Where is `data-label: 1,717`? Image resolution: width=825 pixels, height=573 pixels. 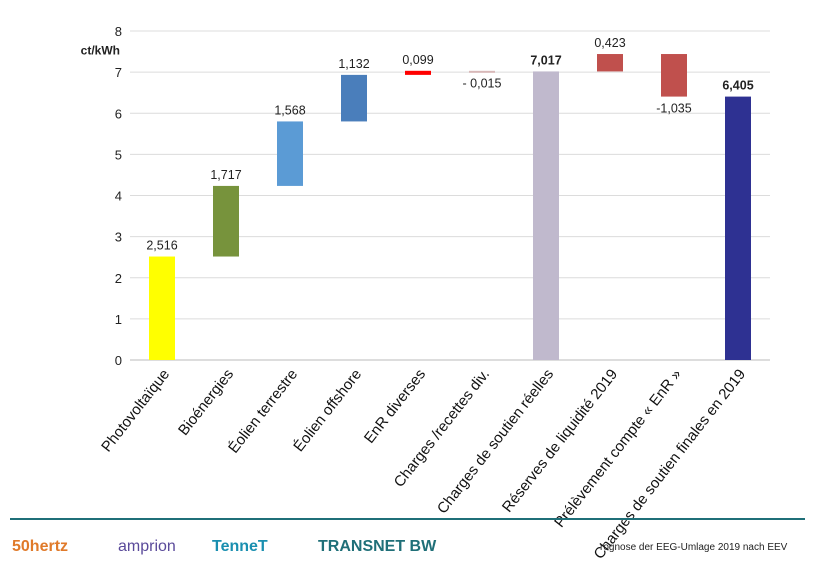 data-label: 1,717 is located at coordinates (225, 175).